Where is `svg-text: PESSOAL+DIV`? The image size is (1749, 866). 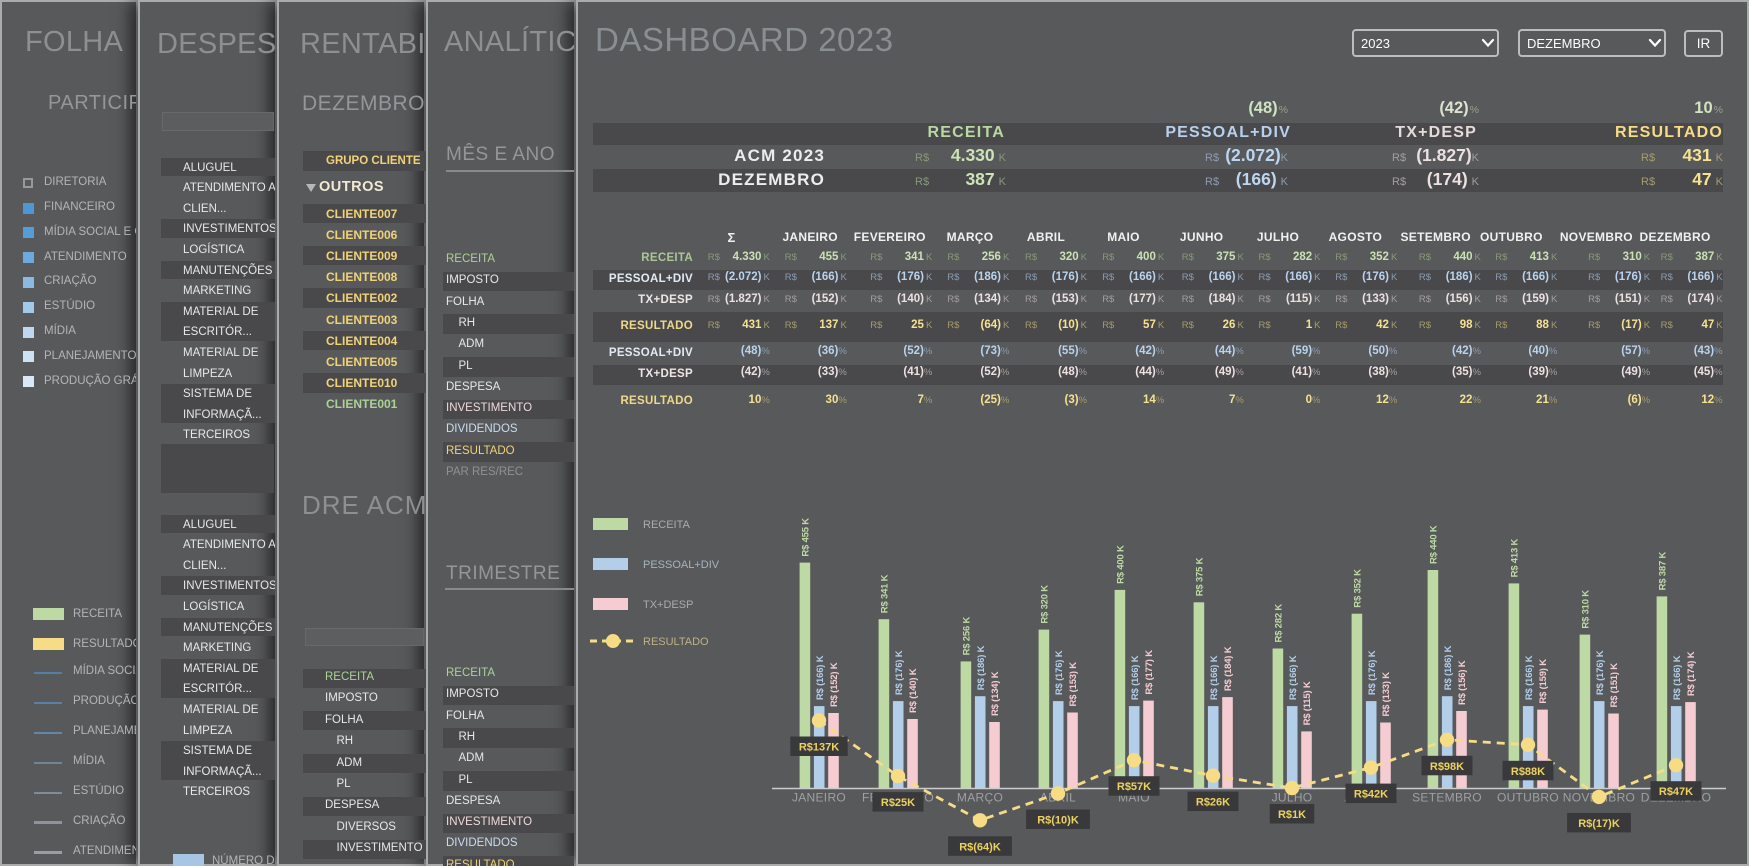
svg-text: PESSOAL+DIV is located at coordinates (681, 565).